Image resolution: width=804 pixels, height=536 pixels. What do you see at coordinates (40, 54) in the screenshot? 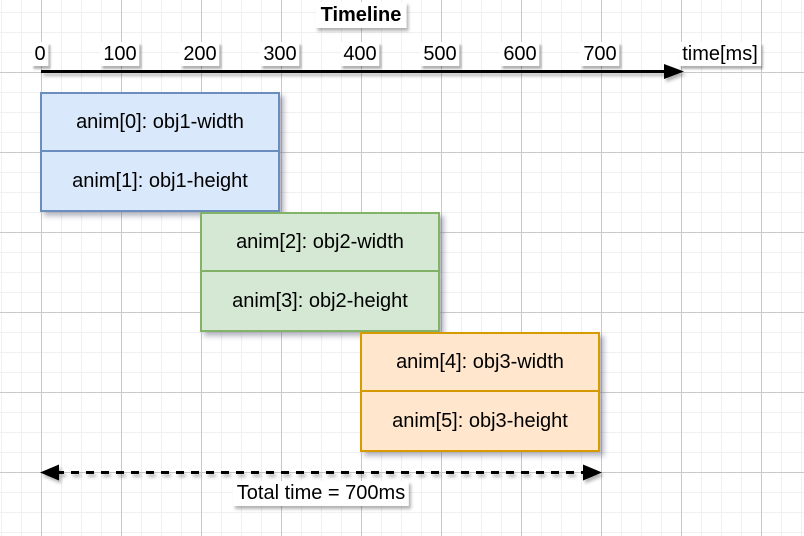
I see `axis-tick-0: 0` at bounding box center [40, 54].